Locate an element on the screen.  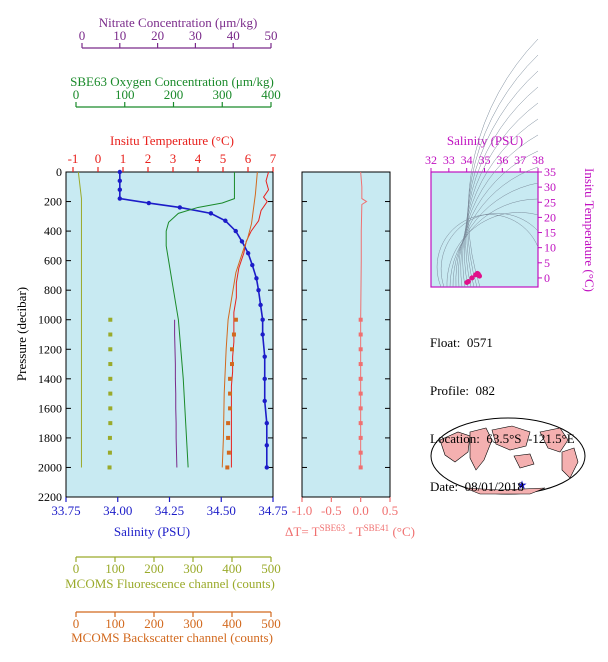
ts-temperature-tick-label: 10 is located at coordinates (550, 248).